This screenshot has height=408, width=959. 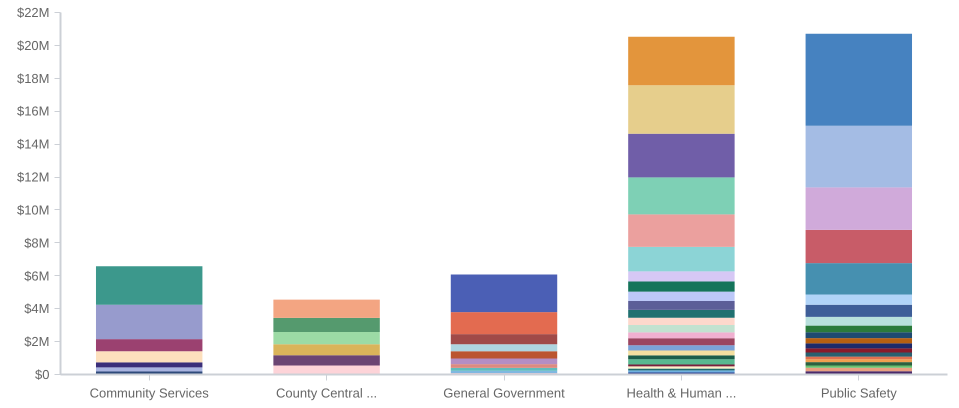 I want to click on y-tick-label: $6M, so click(x=37, y=276).